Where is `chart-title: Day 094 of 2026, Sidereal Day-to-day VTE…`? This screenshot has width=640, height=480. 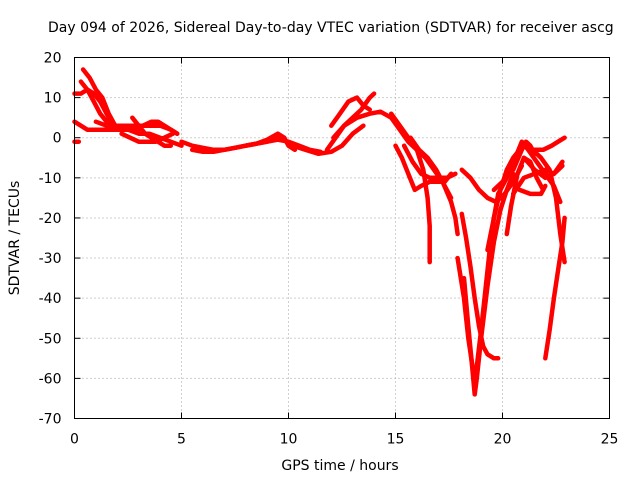
chart-title: Day 094 of 2026, Sidereal Day-to-day VTE… is located at coordinates (331, 28).